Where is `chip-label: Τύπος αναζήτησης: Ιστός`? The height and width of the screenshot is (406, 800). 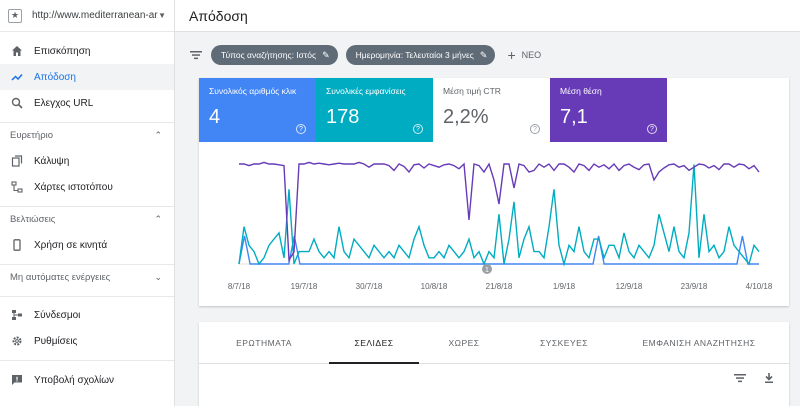 chip-label: Τύπος αναζήτησης: Ιστός is located at coordinates (269, 55).